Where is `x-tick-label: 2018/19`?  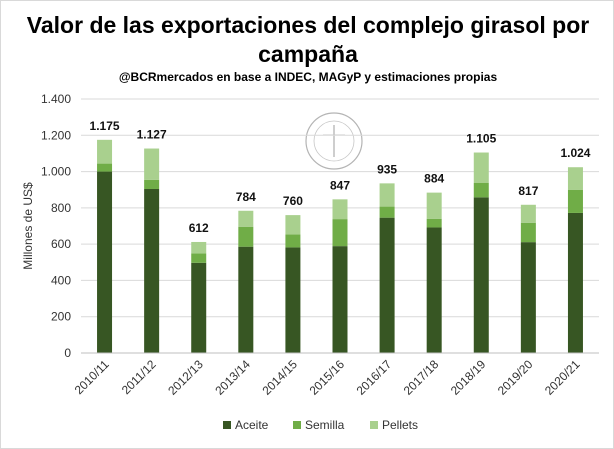 x-tick-label: 2018/19 is located at coordinates (468, 377).